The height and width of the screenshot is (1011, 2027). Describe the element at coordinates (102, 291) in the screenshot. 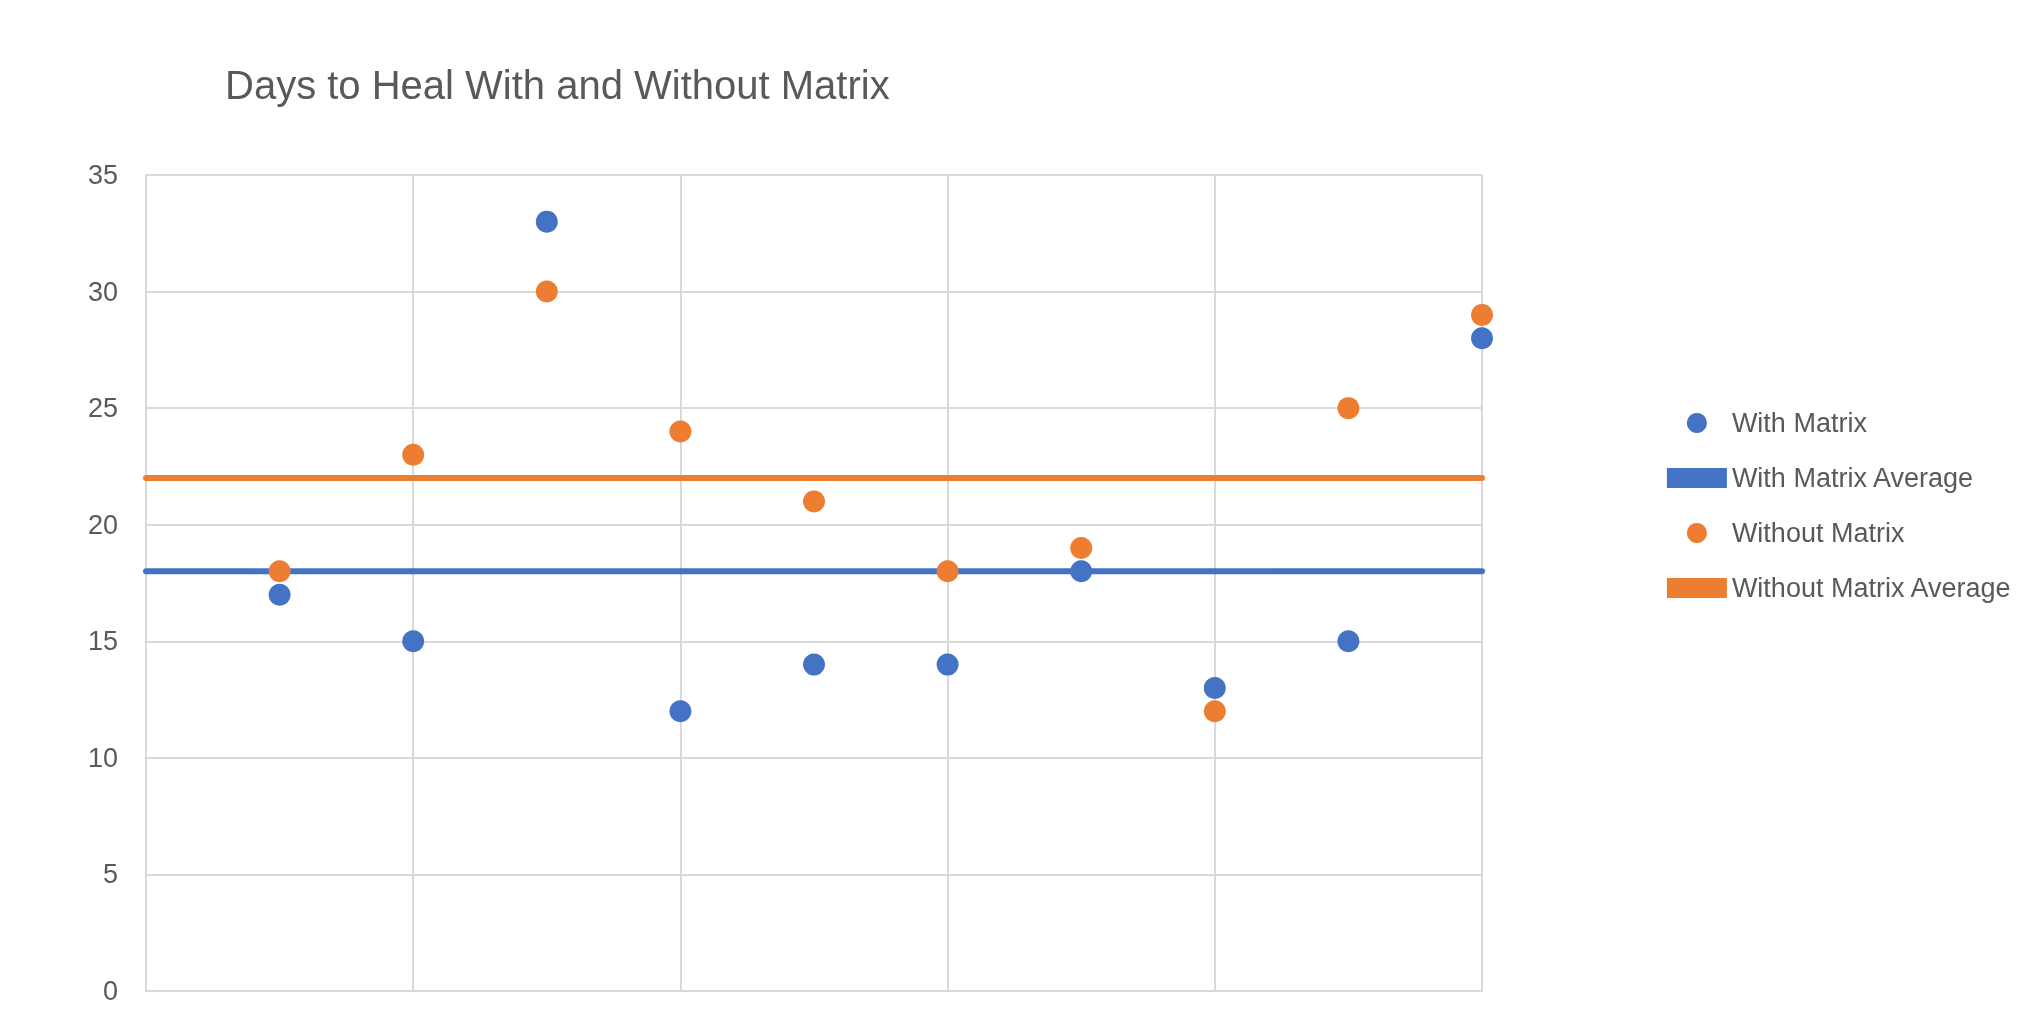

I see `y-tick-label: 30` at that location.